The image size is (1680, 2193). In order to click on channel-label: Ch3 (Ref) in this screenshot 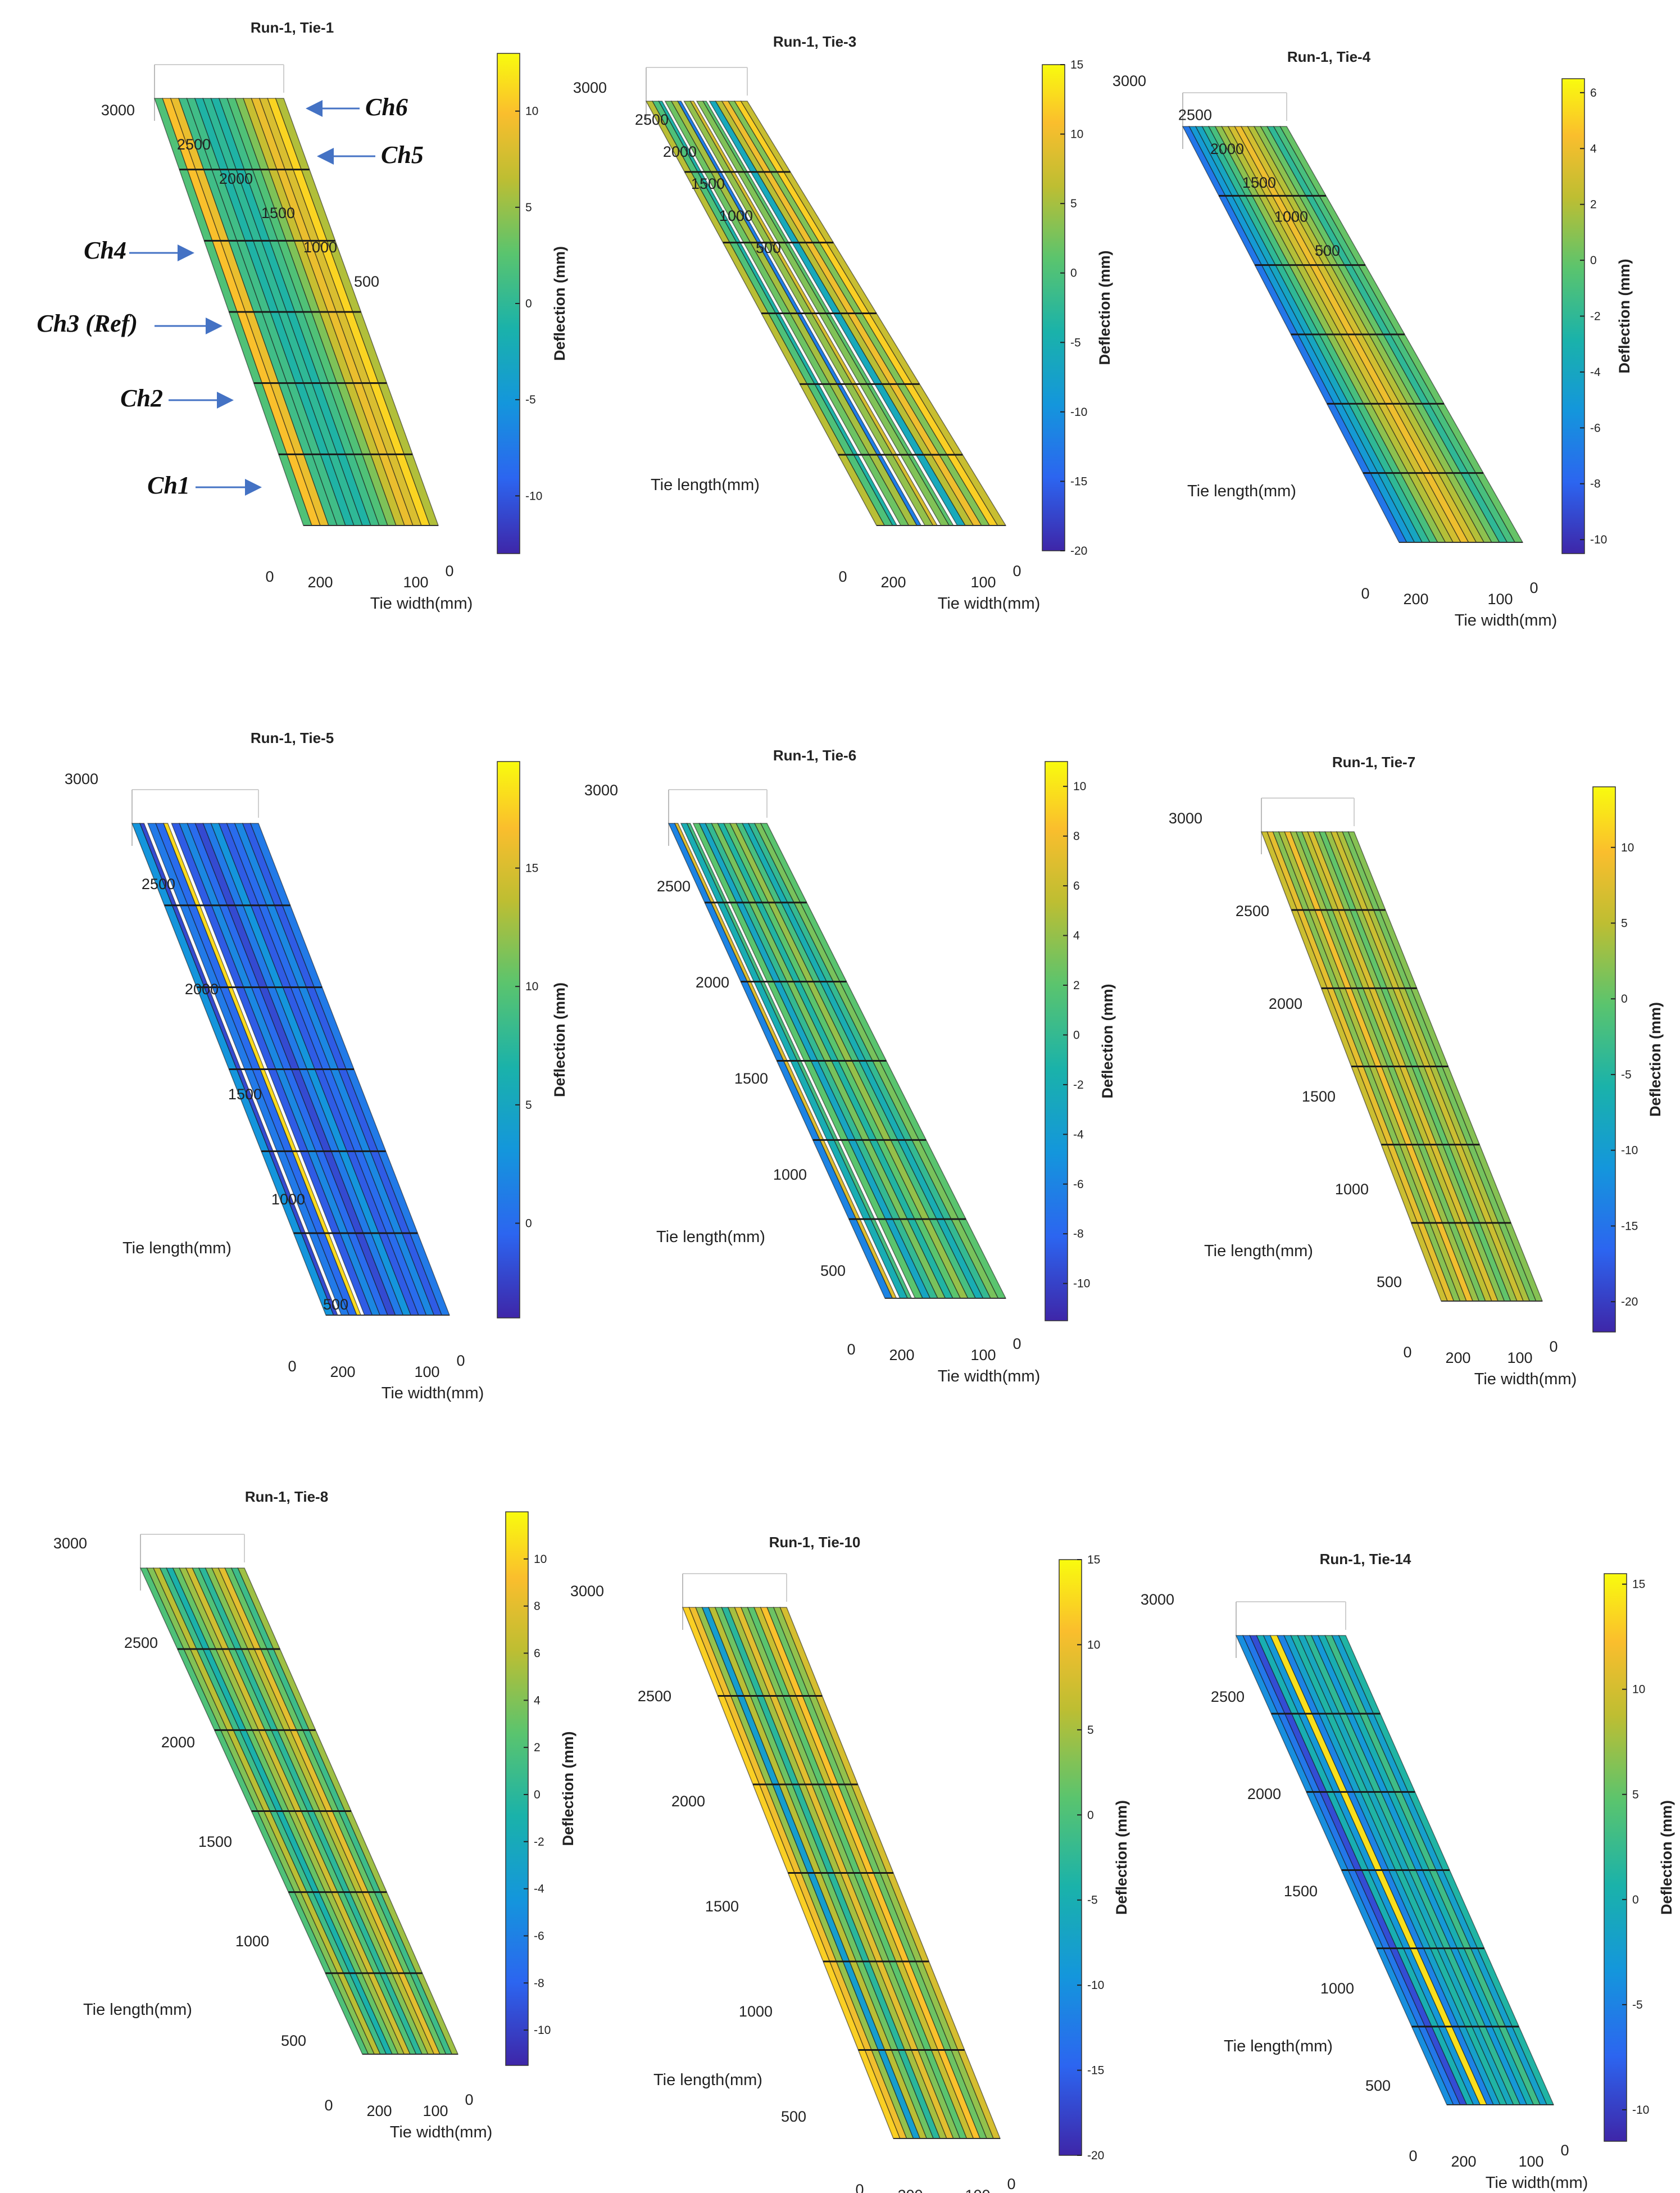, I will do `click(87, 323)`.